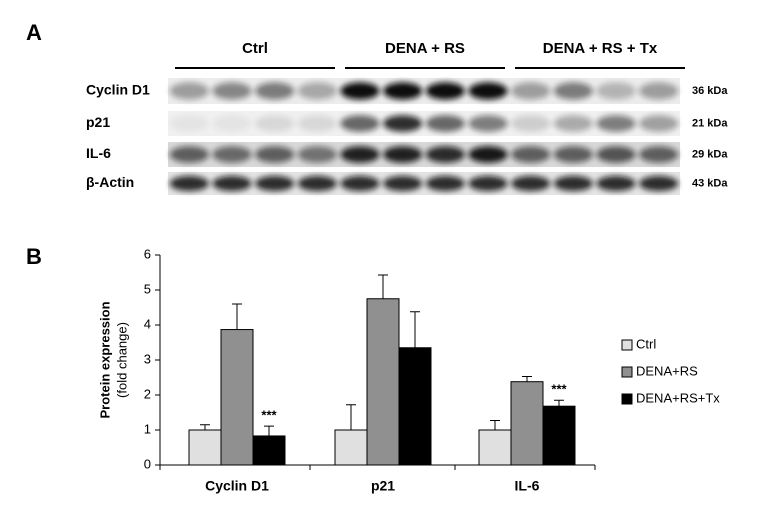 This screenshot has width=762, height=526. Describe the element at coordinates (147, 288) in the screenshot. I see `y-tick-label: 5` at that location.